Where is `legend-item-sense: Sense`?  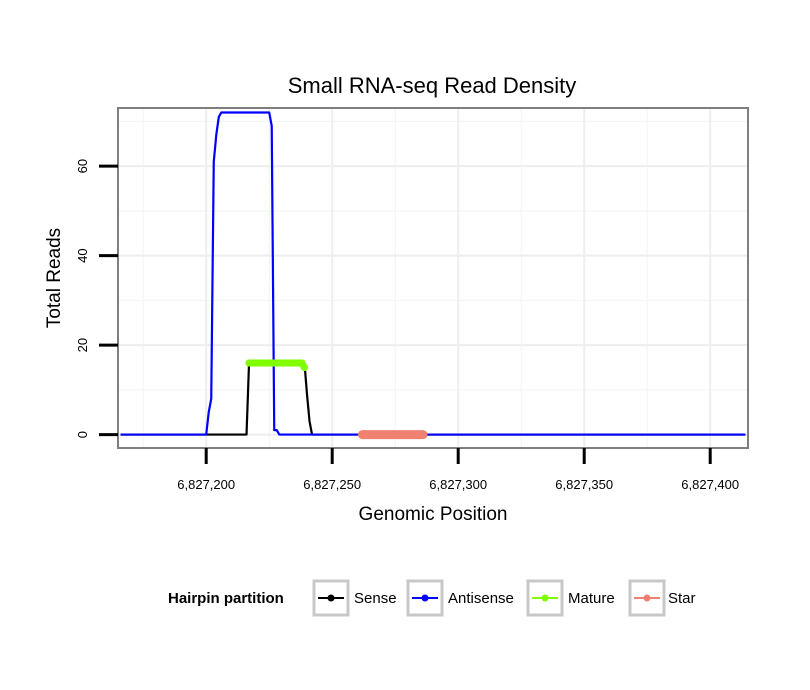 legend-item-sense: Sense is located at coordinates (354, 598).